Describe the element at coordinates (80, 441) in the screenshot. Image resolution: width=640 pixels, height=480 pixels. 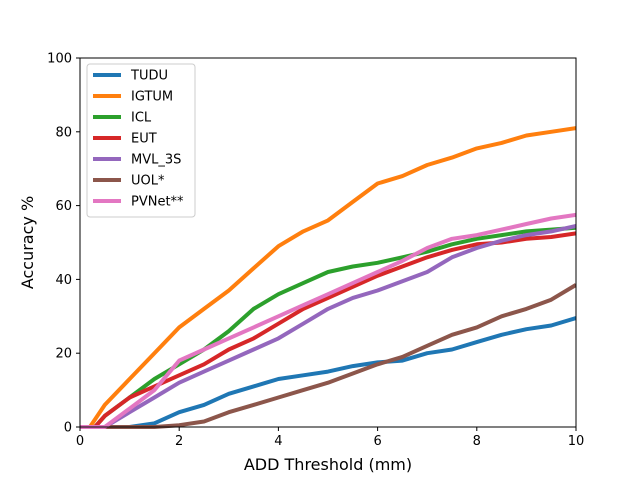
I see `x-tick-label: 0` at that location.